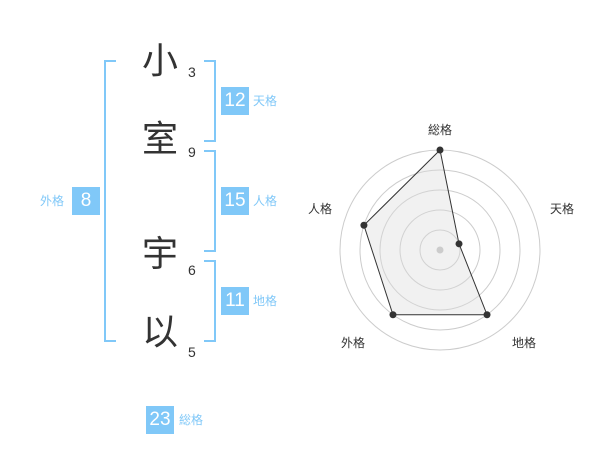  I want to click on jinkaku-value: 15, so click(235, 201).